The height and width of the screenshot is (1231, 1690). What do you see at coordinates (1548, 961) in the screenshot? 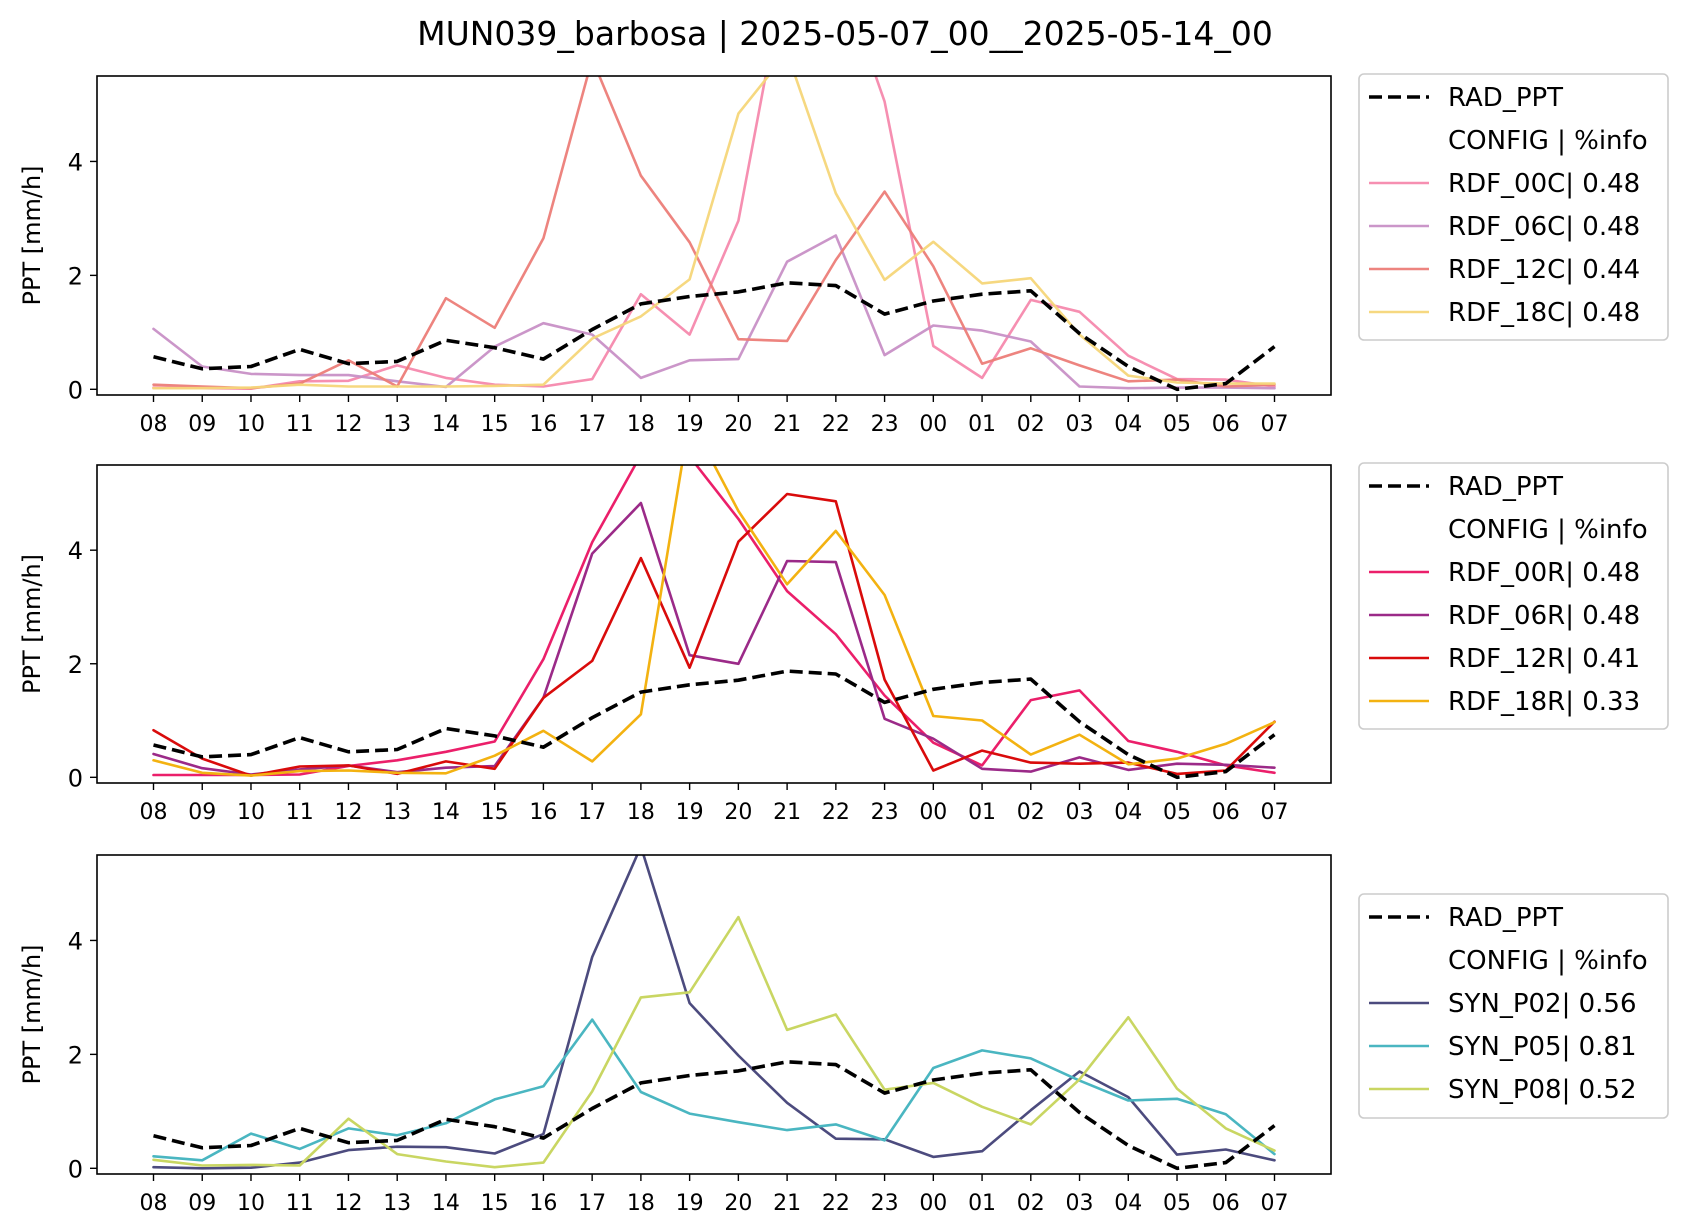
I see `legend-header: CONFIG | %info` at bounding box center [1548, 961].